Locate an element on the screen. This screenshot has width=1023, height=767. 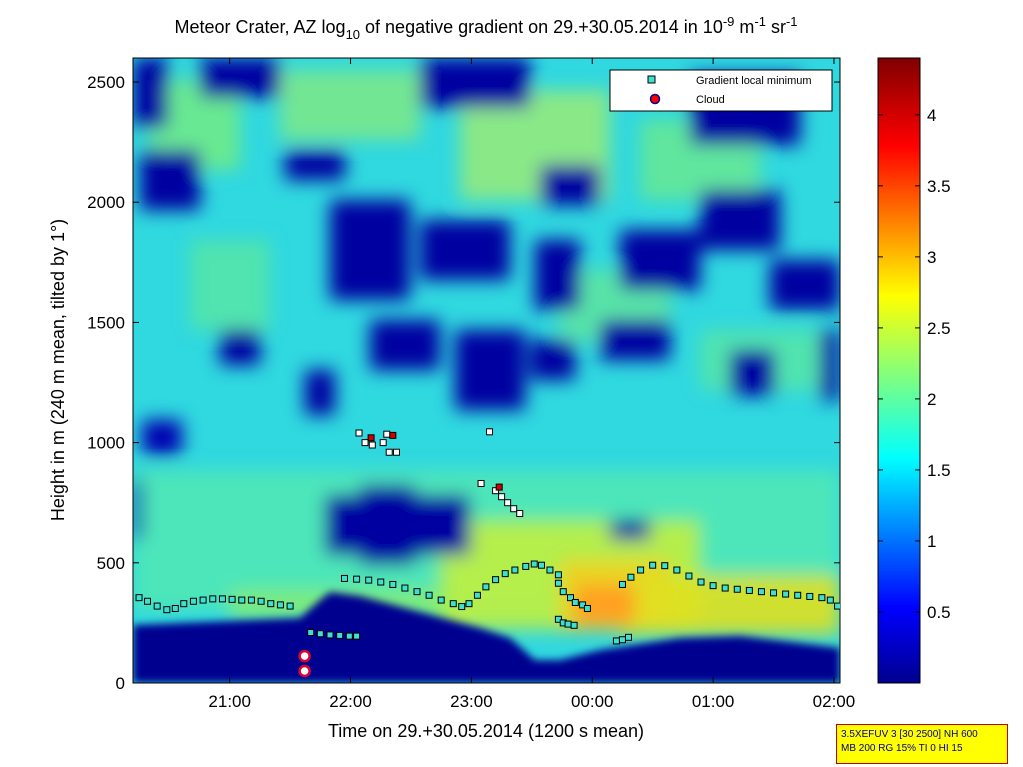
legend-label-cloud: Cloud is located at coordinates (710, 100).